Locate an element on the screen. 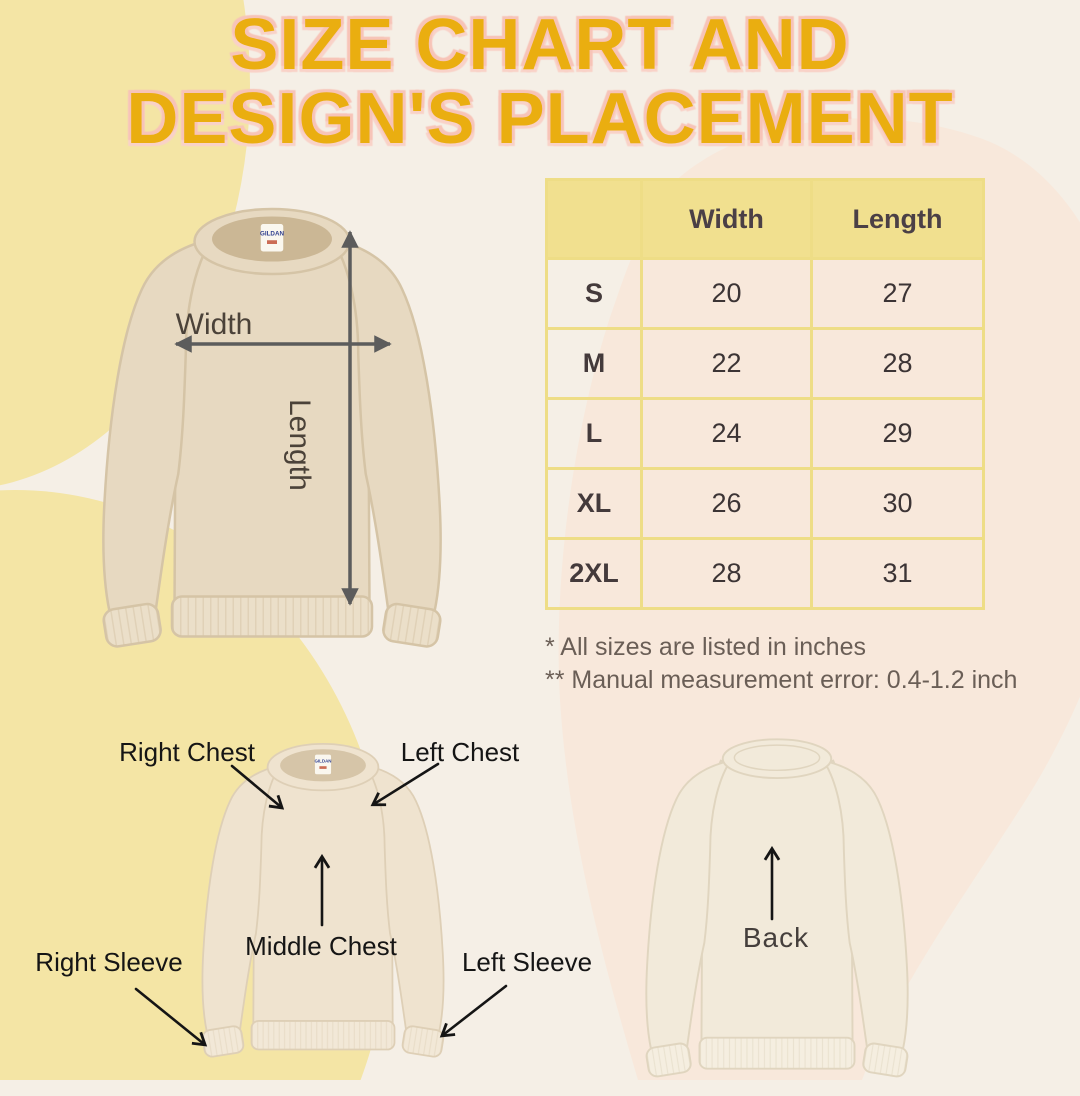 The image size is (1080, 1096). sweatshirt-front-measured: GILDAN is located at coordinates (272, 427).